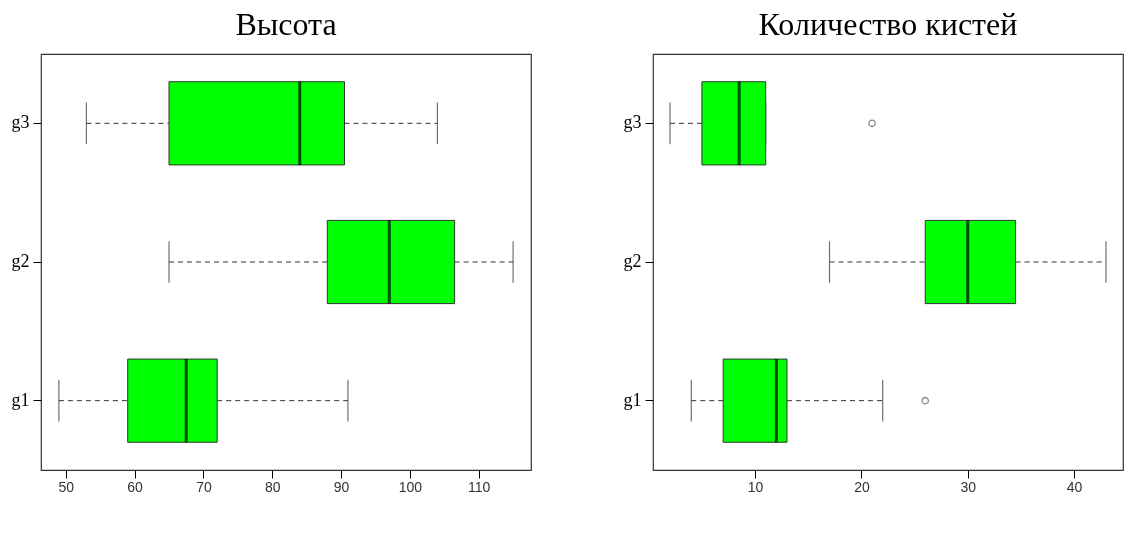  Describe the element at coordinates (862, 486) in the screenshot. I see `x-tick-label: 20` at that location.